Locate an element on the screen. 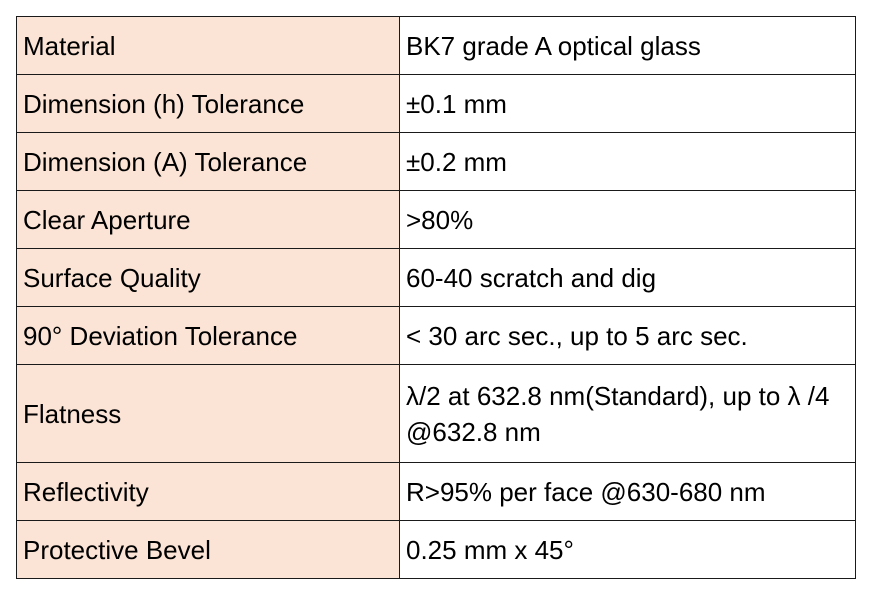  table-row: Clear Aperture >80% is located at coordinates (436, 219).